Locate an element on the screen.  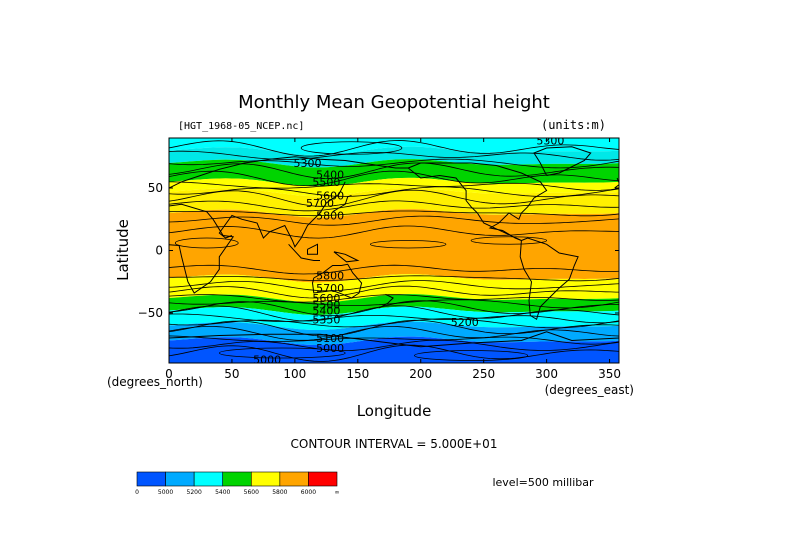
x-tick-label: 250 is located at coordinates (483, 374).